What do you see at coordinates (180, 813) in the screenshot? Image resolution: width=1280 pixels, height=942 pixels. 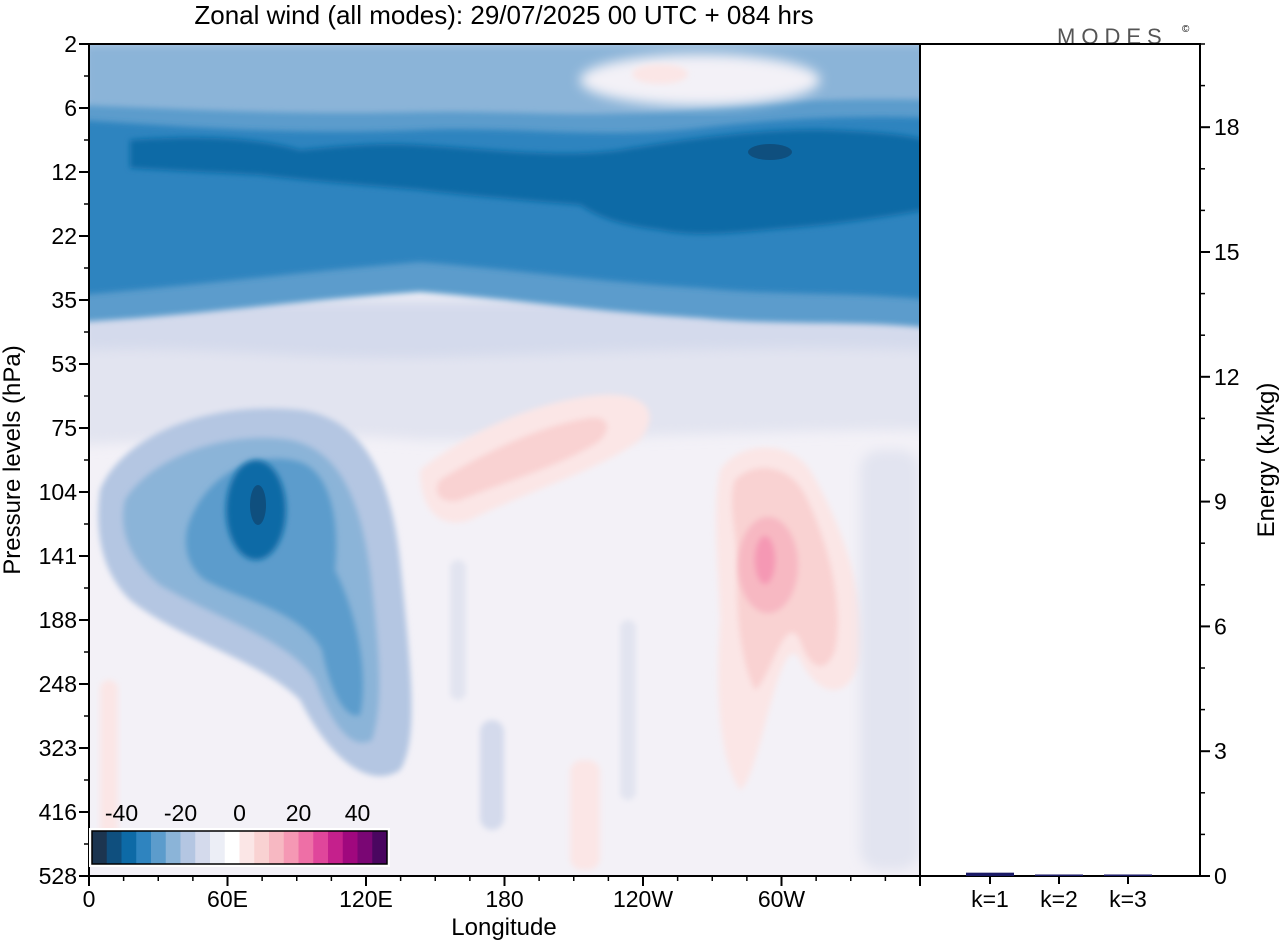 I see `colorbar-label: -20` at bounding box center [180, 813].